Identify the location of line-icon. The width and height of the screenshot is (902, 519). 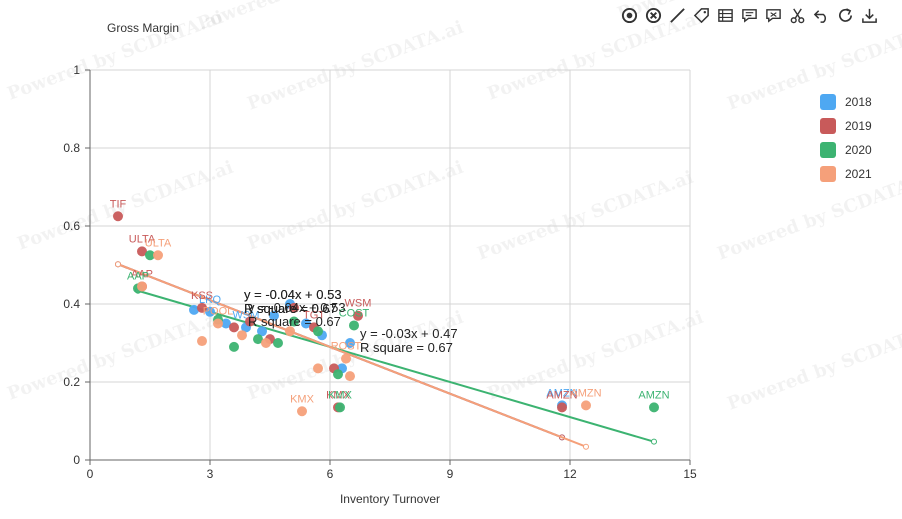
(677, 15).